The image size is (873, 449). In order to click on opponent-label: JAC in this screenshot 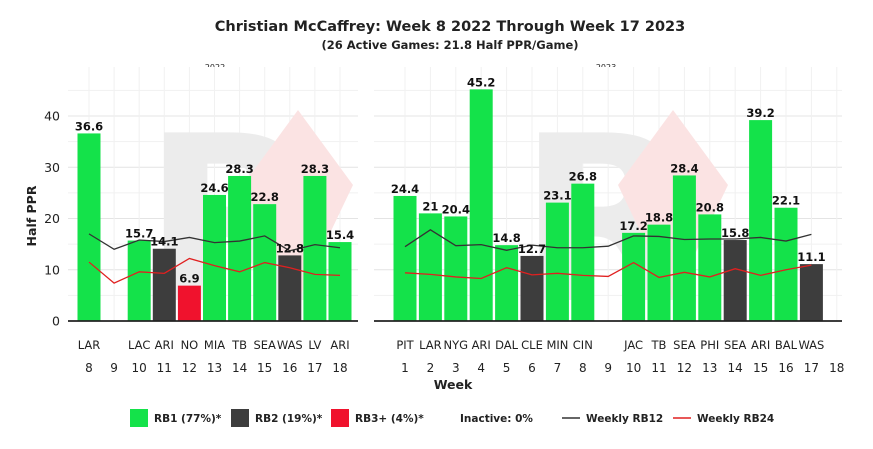, I will do `click(633, 345)`.